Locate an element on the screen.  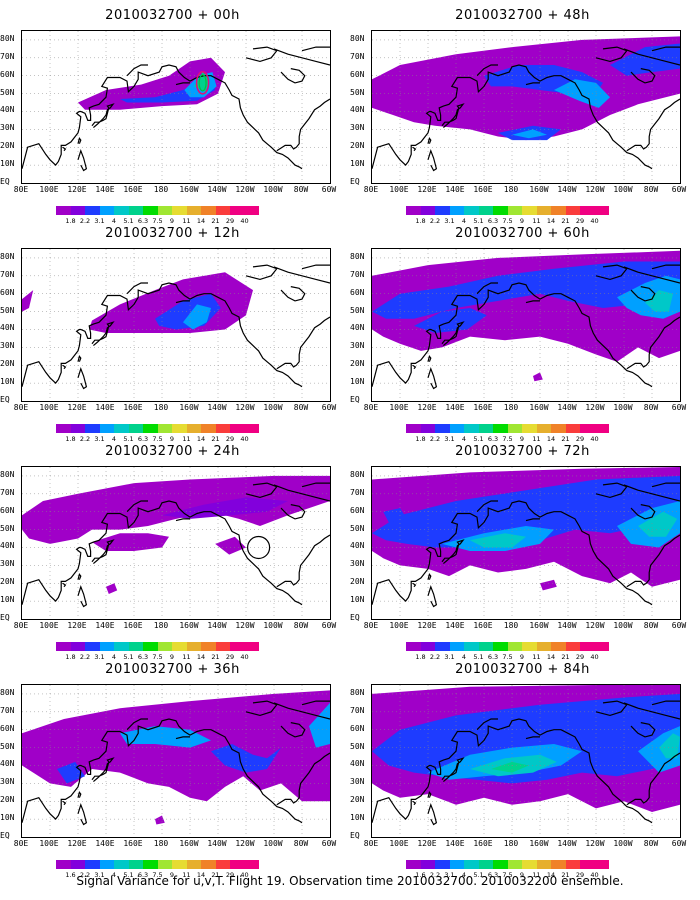
lat-label: 40N is located at coordinates (7, 764).